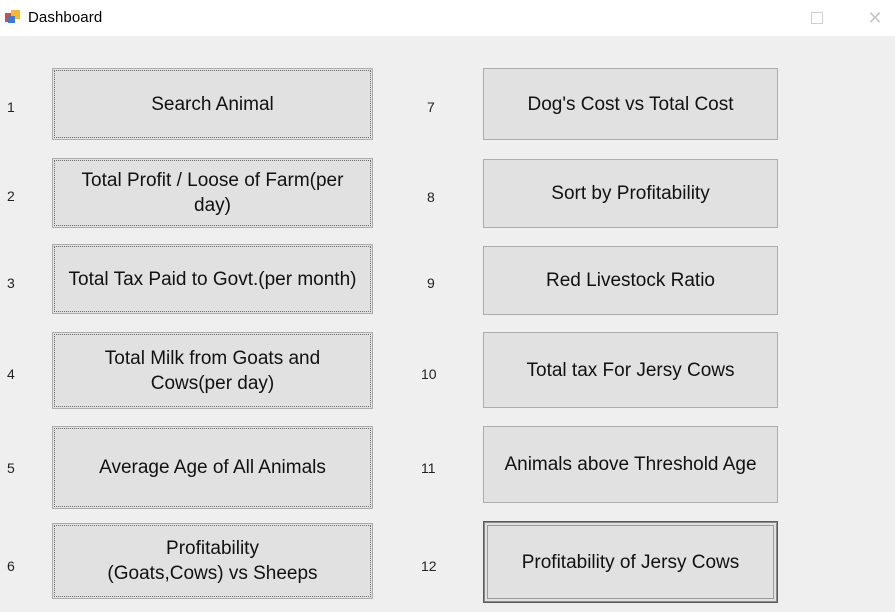 The width and height of the screenshot is (895, 612). What do you see at coordinates (630, 562) in the screenshot?
I see `profitability-jersy-cows-button: Profitability of Jersy Cows` at bounding box center [630, 562].